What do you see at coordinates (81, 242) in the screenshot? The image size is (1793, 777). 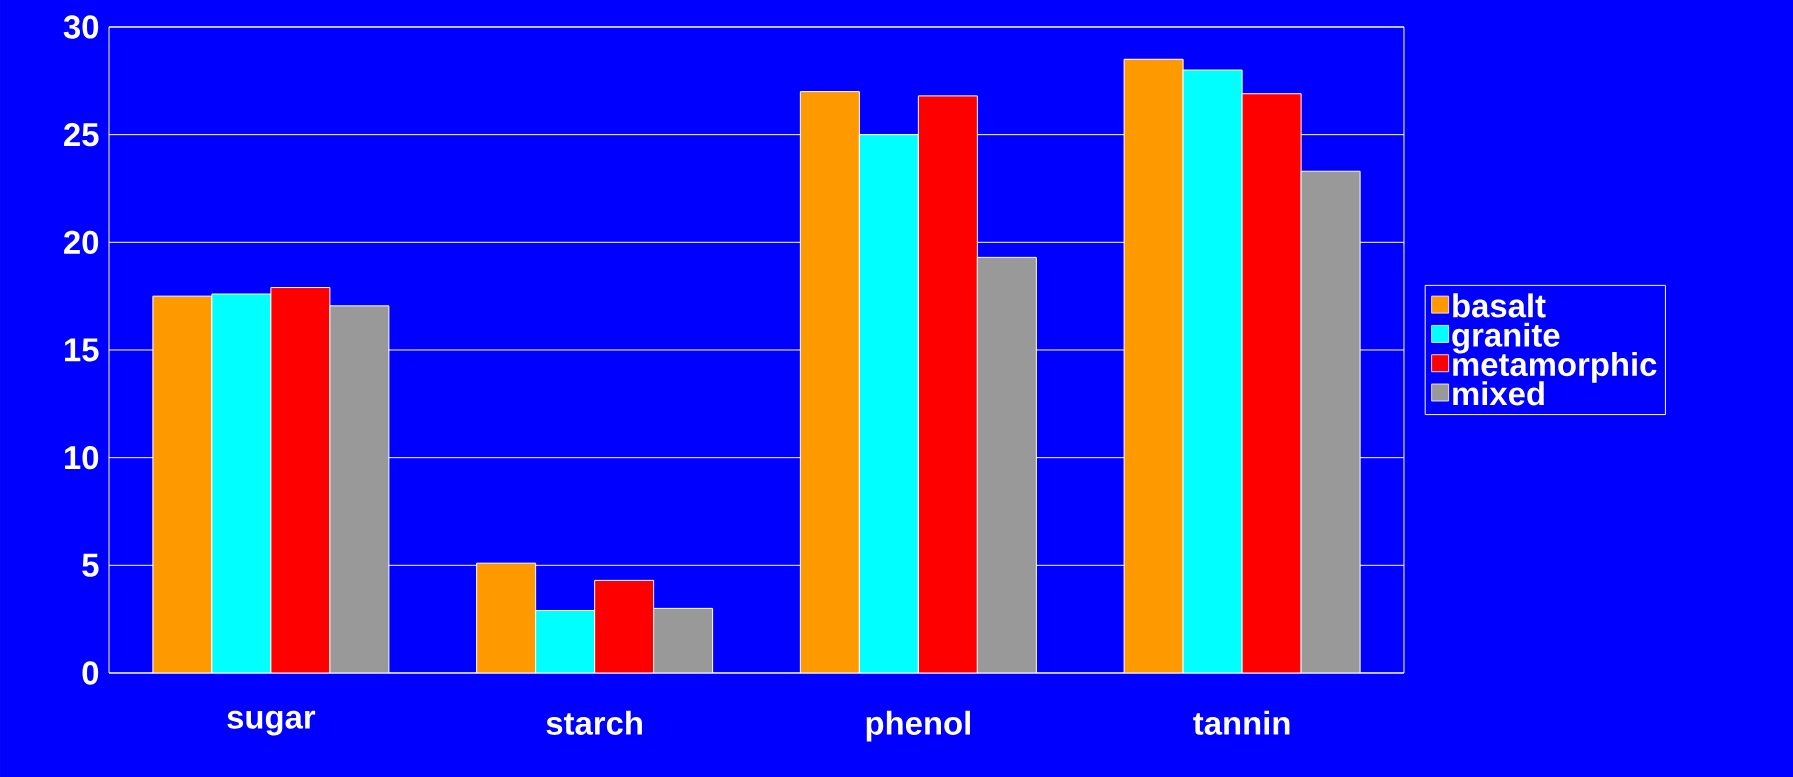 I see `y-tick-label: 20` at bounding box center [81, 242].